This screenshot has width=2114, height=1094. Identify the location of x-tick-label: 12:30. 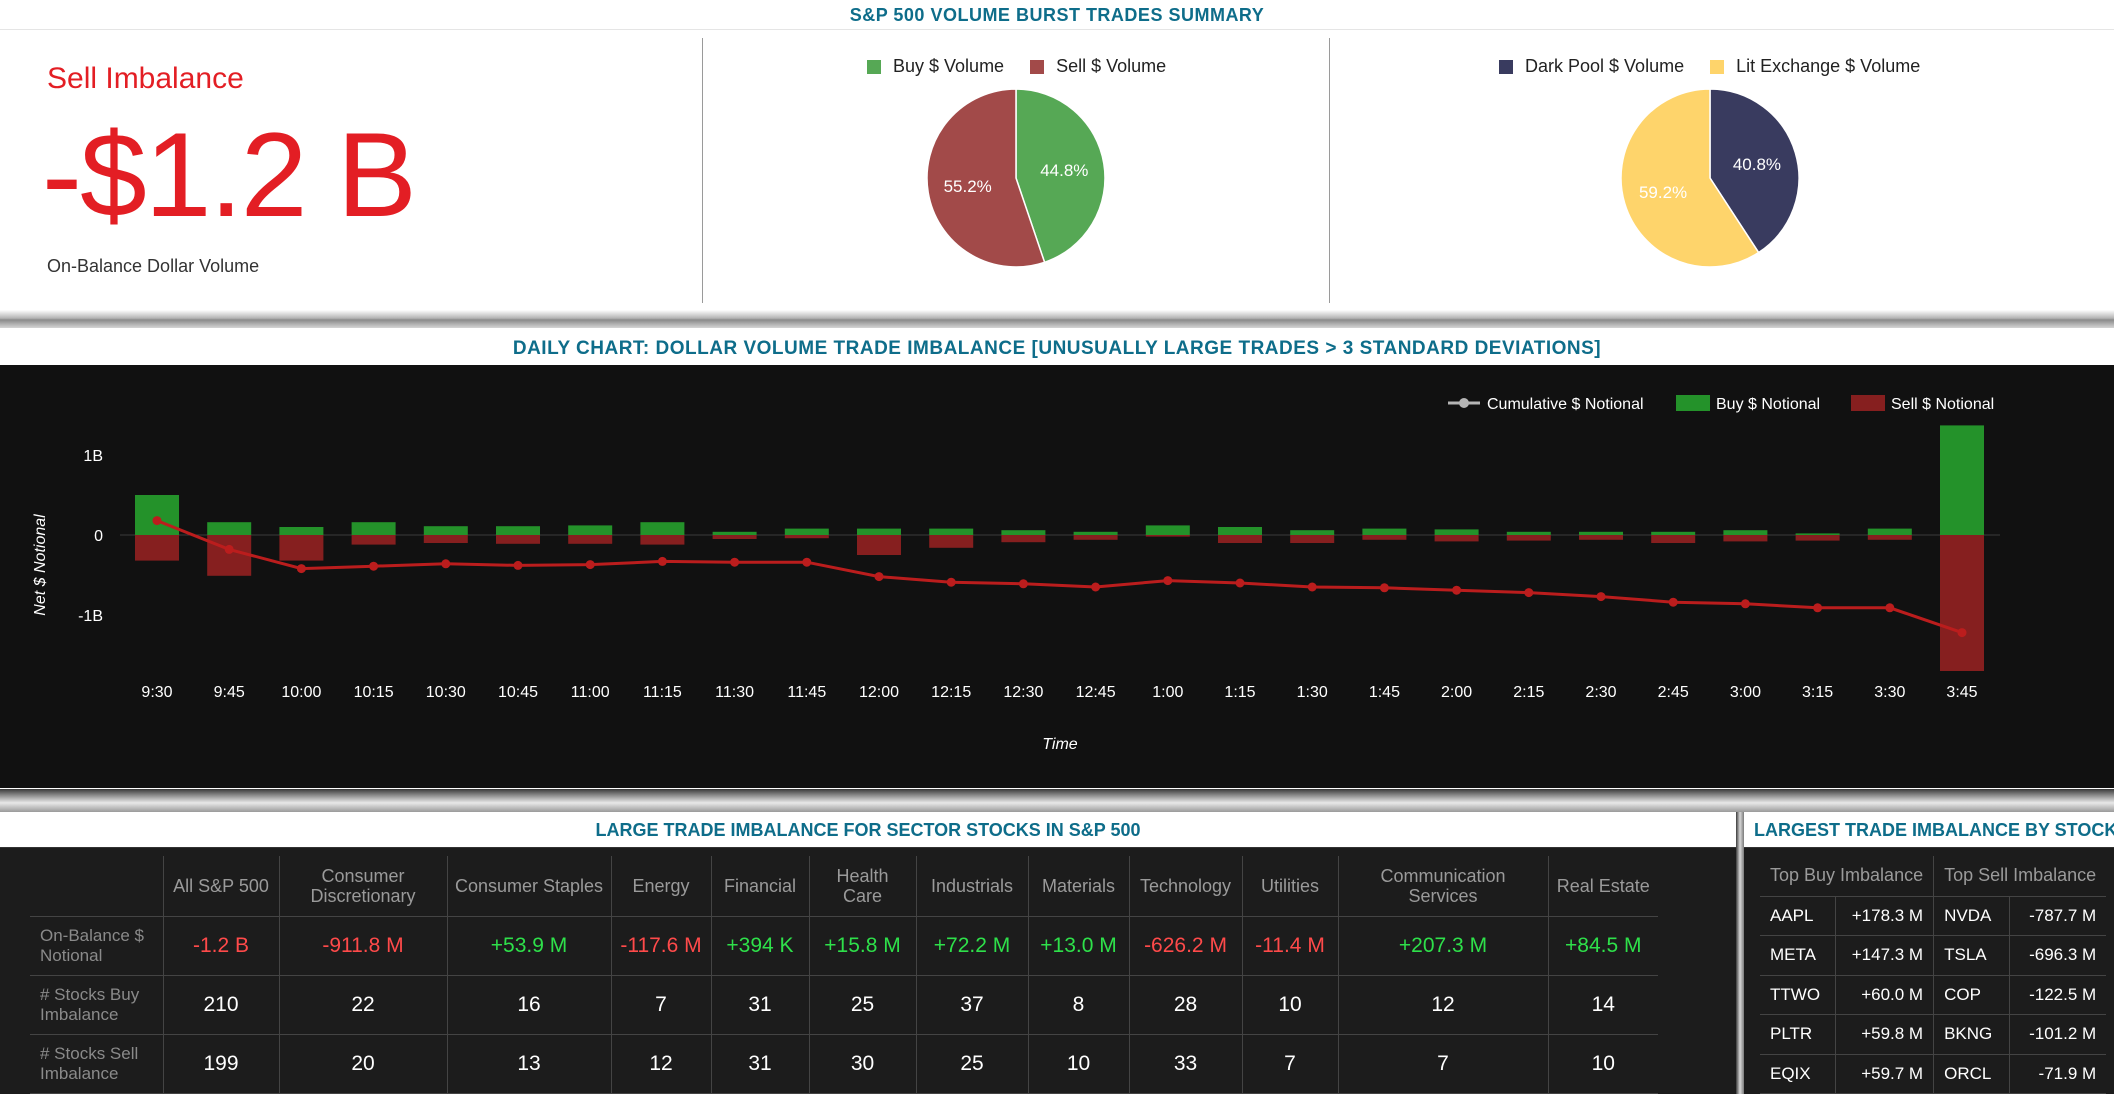
(1023, 692).